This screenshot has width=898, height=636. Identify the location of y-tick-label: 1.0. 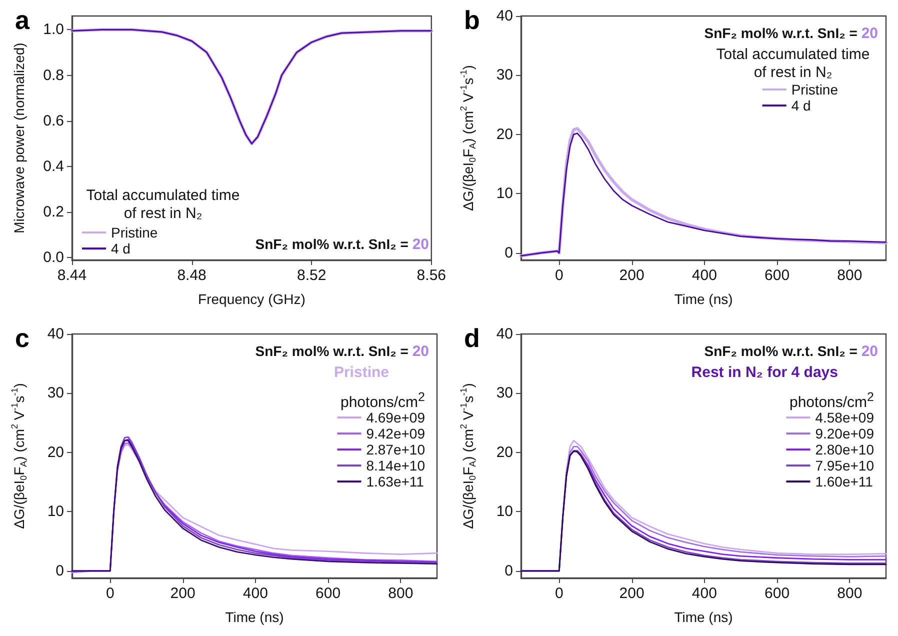
(53, 29).